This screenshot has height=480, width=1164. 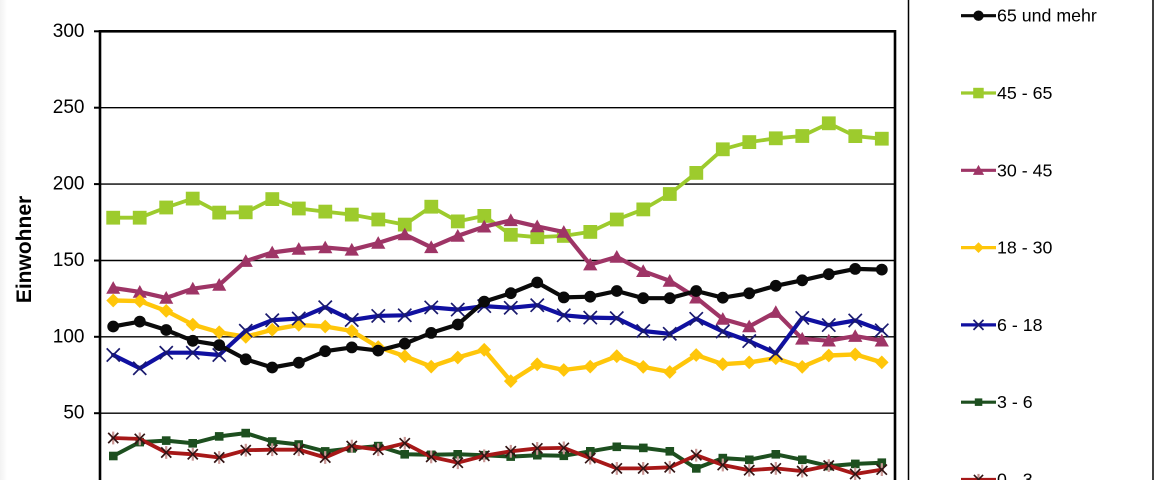 I want to click on svg-text: 300, so click(x=69, y=31).